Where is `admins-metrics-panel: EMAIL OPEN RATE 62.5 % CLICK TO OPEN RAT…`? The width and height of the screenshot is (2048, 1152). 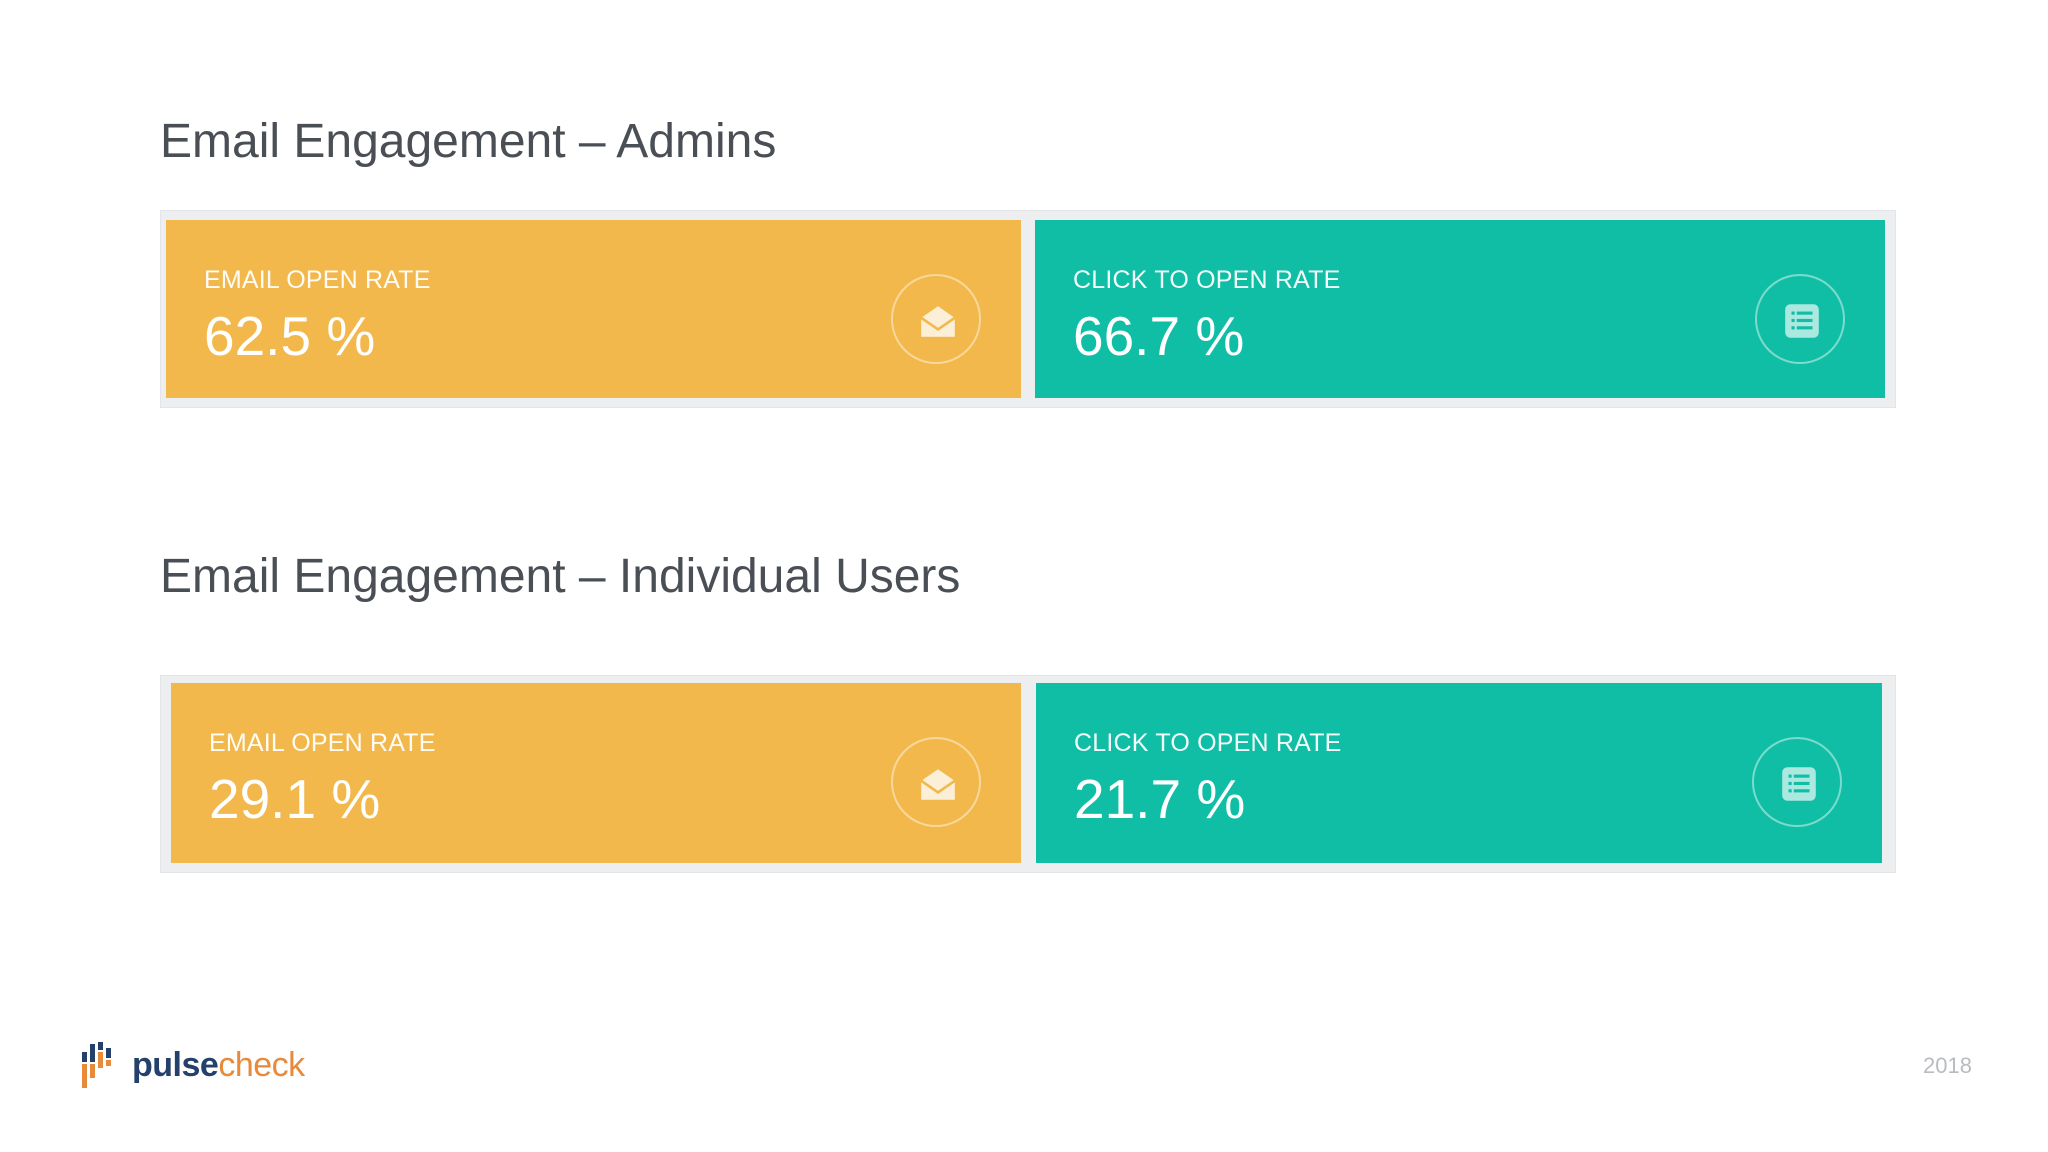
admins-metrics-panel: EMAIL OPEN RATE 62.5 % CLICK TO OPEN RAT… is located at coordinates (1028, 309).